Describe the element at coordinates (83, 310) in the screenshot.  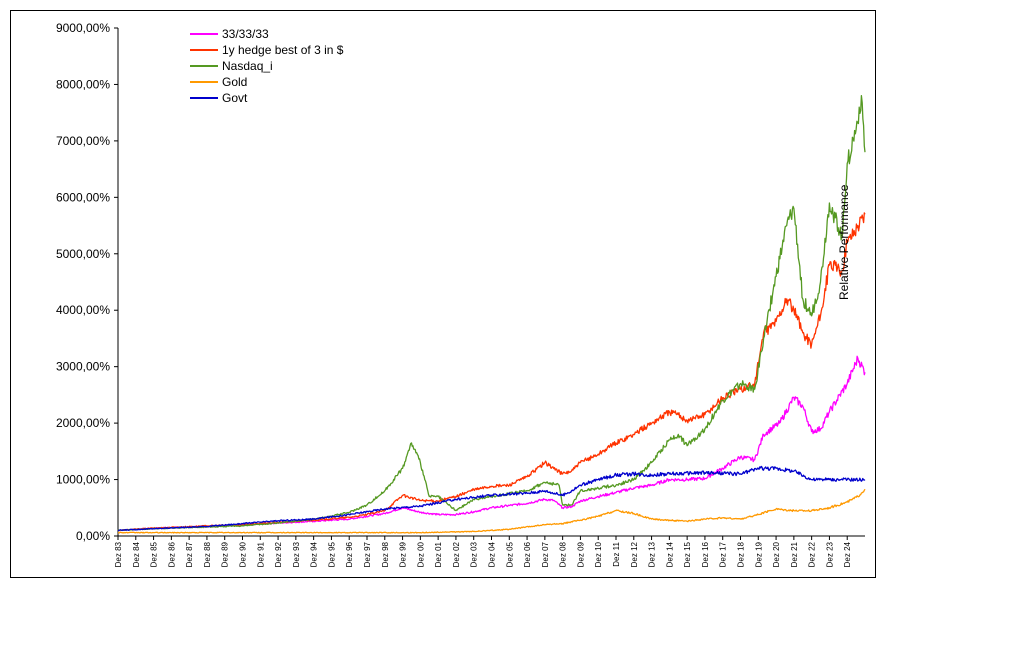
I see `y-tick-label: 4000,00%` at that location.